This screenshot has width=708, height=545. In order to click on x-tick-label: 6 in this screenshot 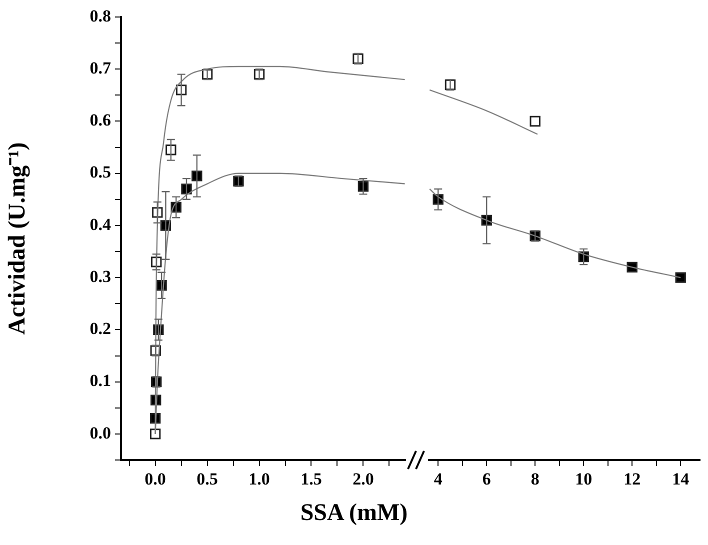, I will do `click(486, 479)`.